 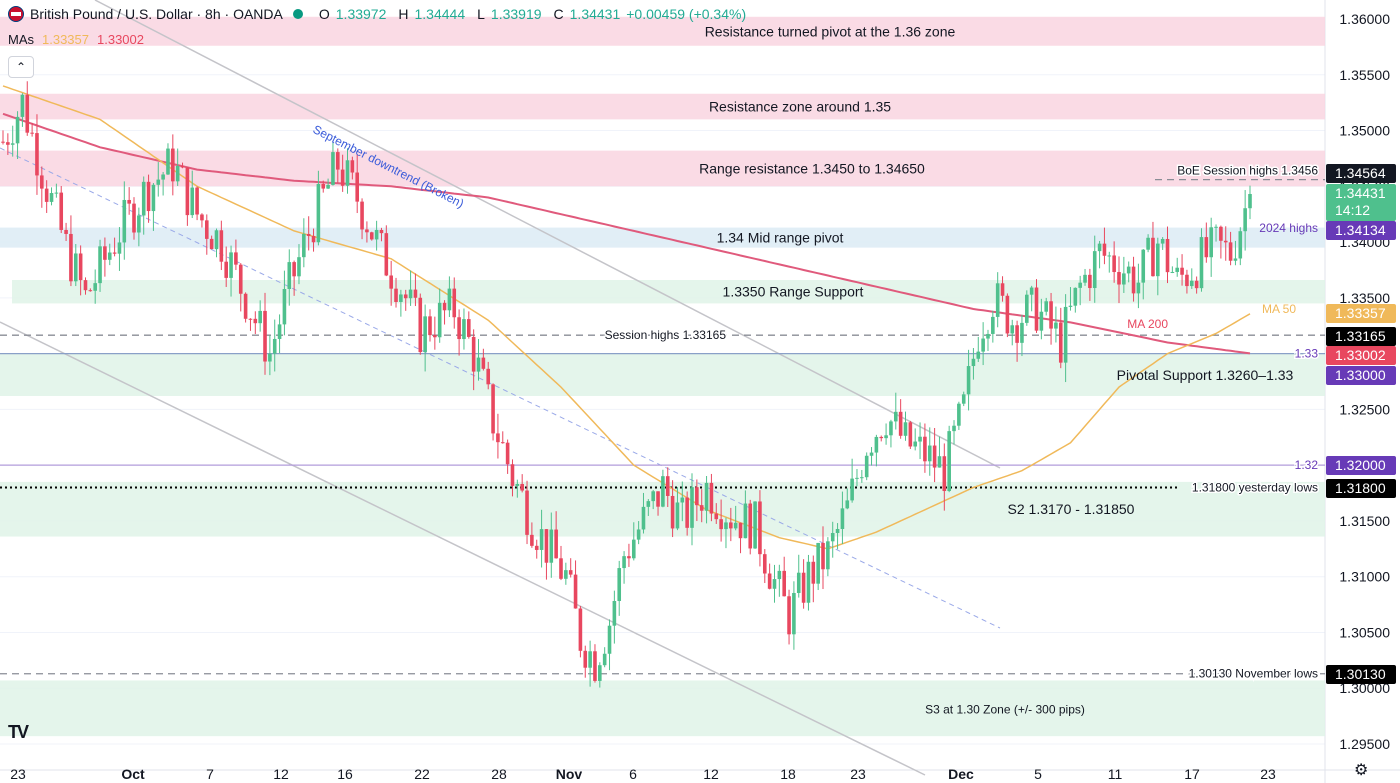 What do you see at coordinates (76, 39) in the screenshot?
I see `ma-legend: MAs 1.33357 1.33002` at bounding box center [76, 39].